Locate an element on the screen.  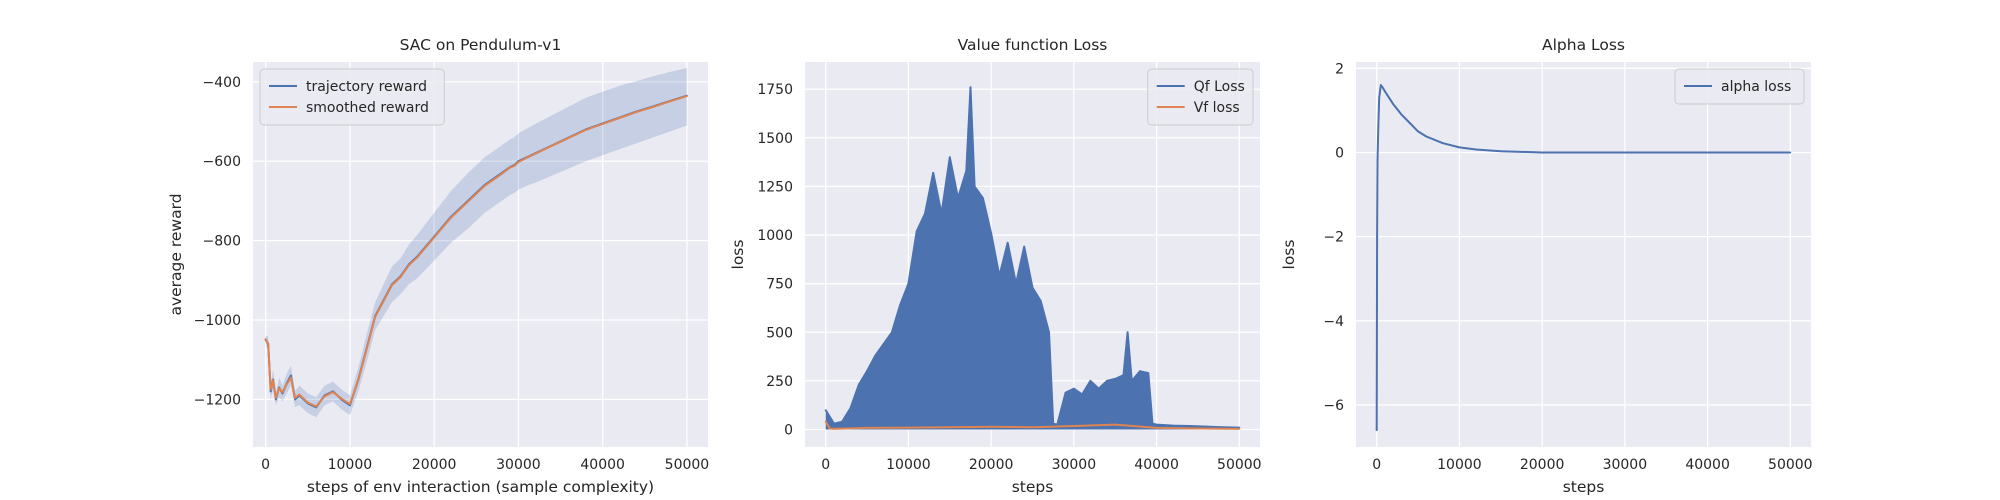
y-tick-label: 1500 is located at coordinates (775, 139).